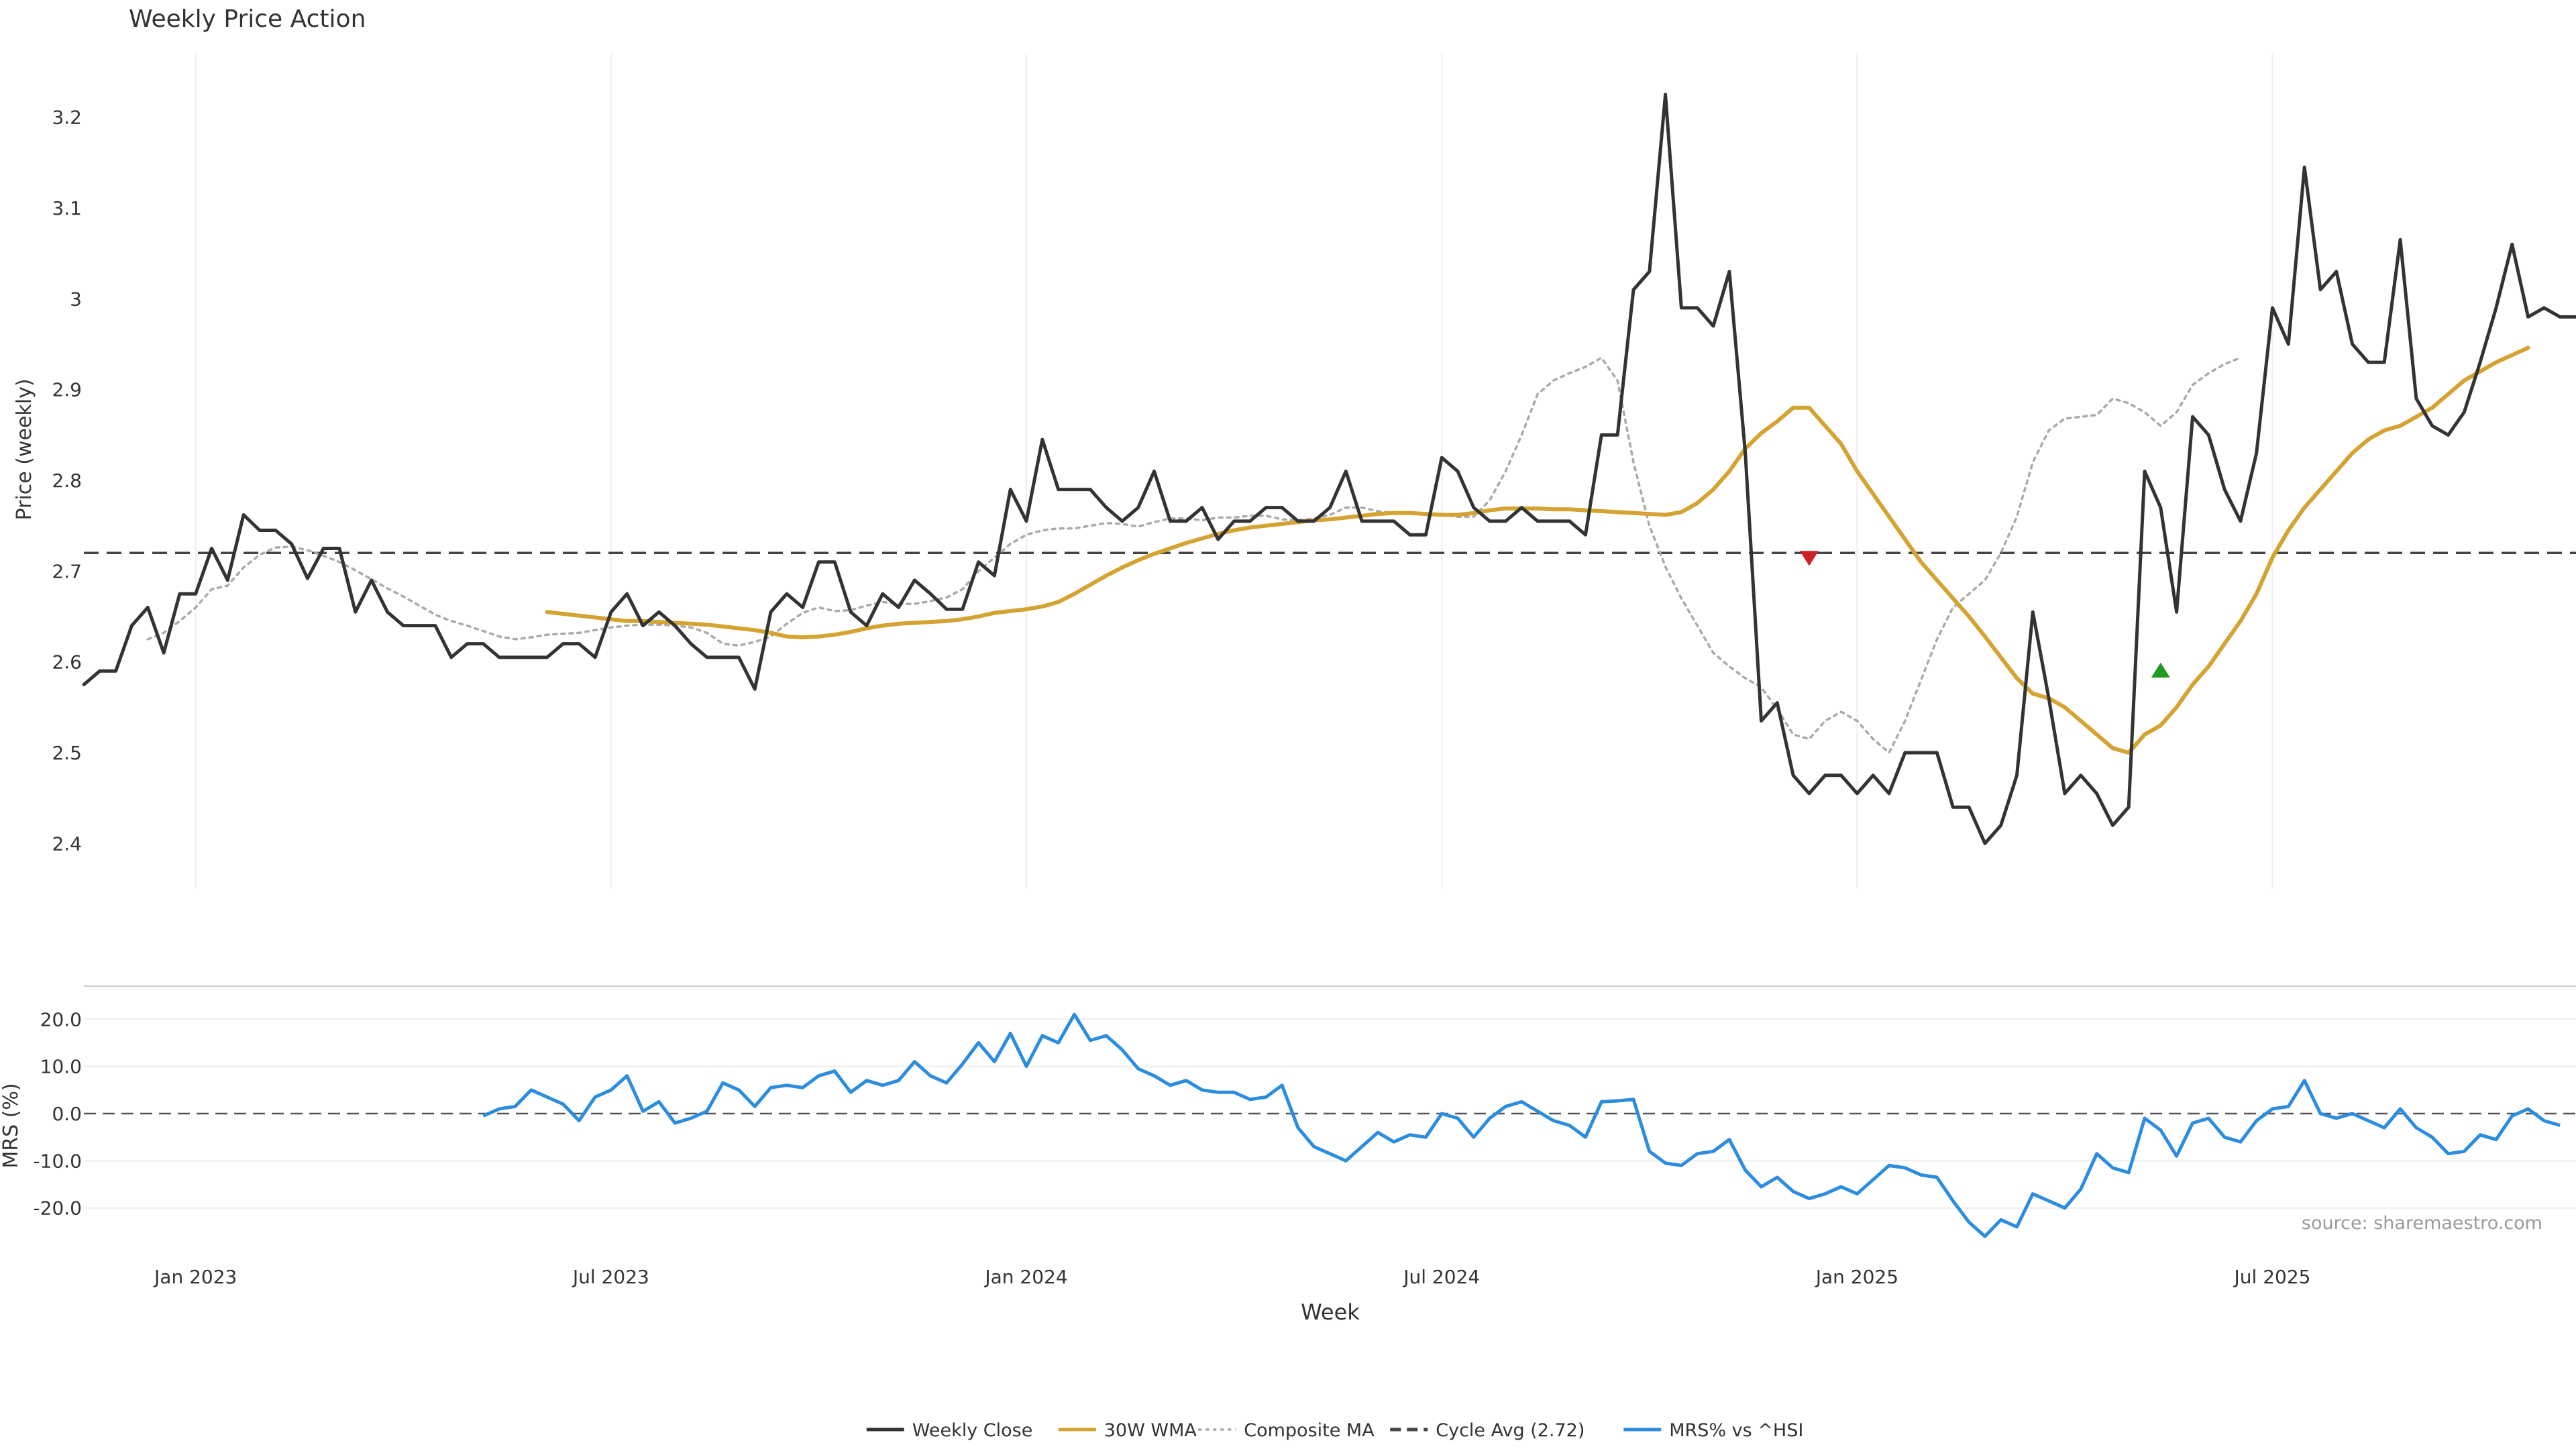 The height and width of the screenshot is (1449, 2576). I want to click on legend-label: Cycle Avg (2.72), so click(1510, 1430).